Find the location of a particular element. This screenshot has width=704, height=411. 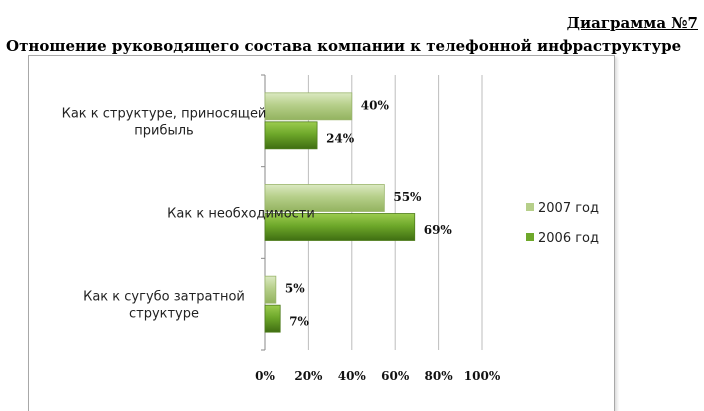

legend-swatch-2006 is located at coordinates (530, 237).